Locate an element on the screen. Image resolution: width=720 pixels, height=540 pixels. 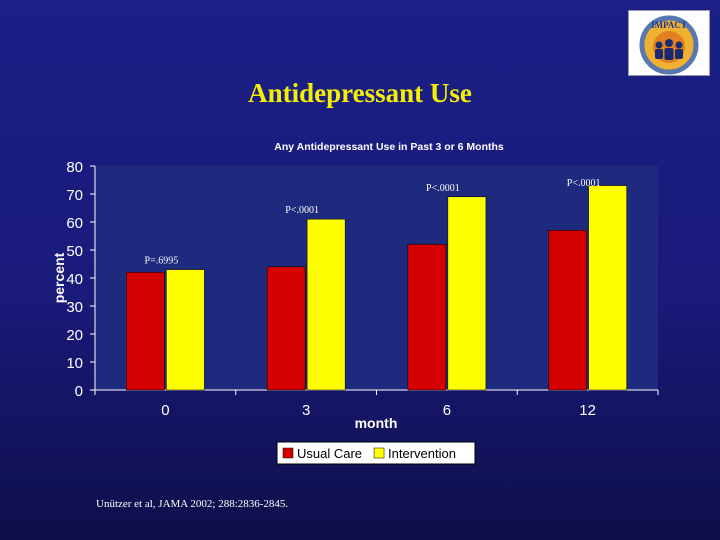
legend-label-usual-care: Usual Care is located at coordinates (329, 453).